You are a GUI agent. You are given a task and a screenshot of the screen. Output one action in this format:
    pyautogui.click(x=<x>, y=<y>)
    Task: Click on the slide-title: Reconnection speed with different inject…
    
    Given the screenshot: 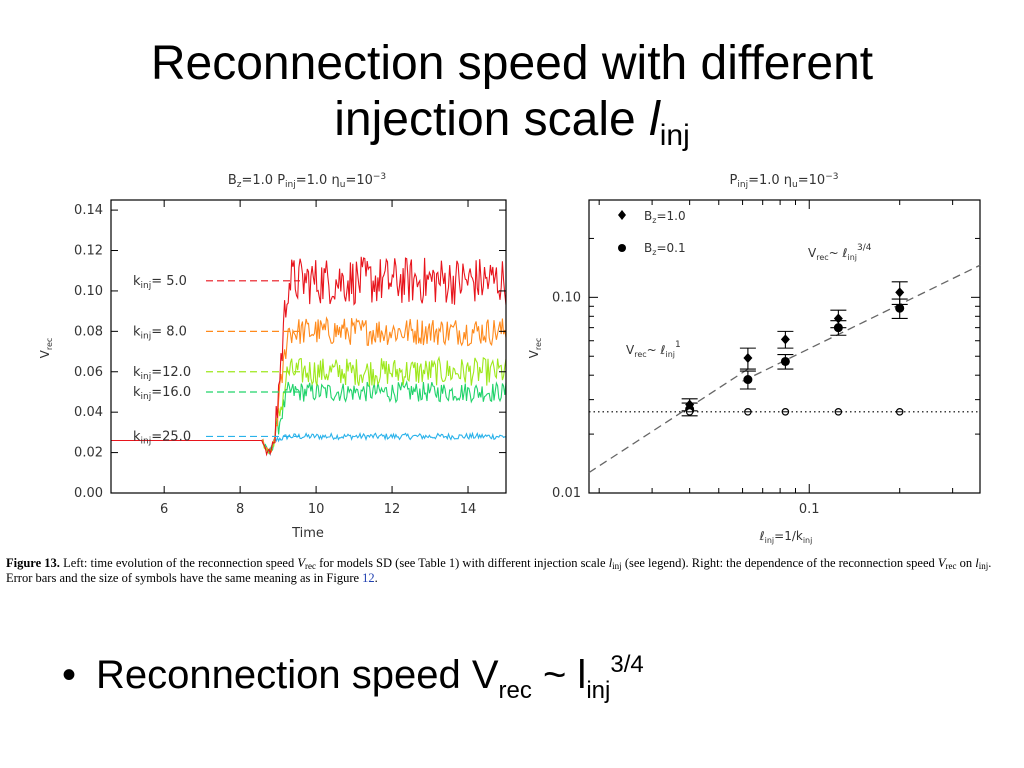 What is the action you would take?
    pyautogui.click(x=512, y=93)
    